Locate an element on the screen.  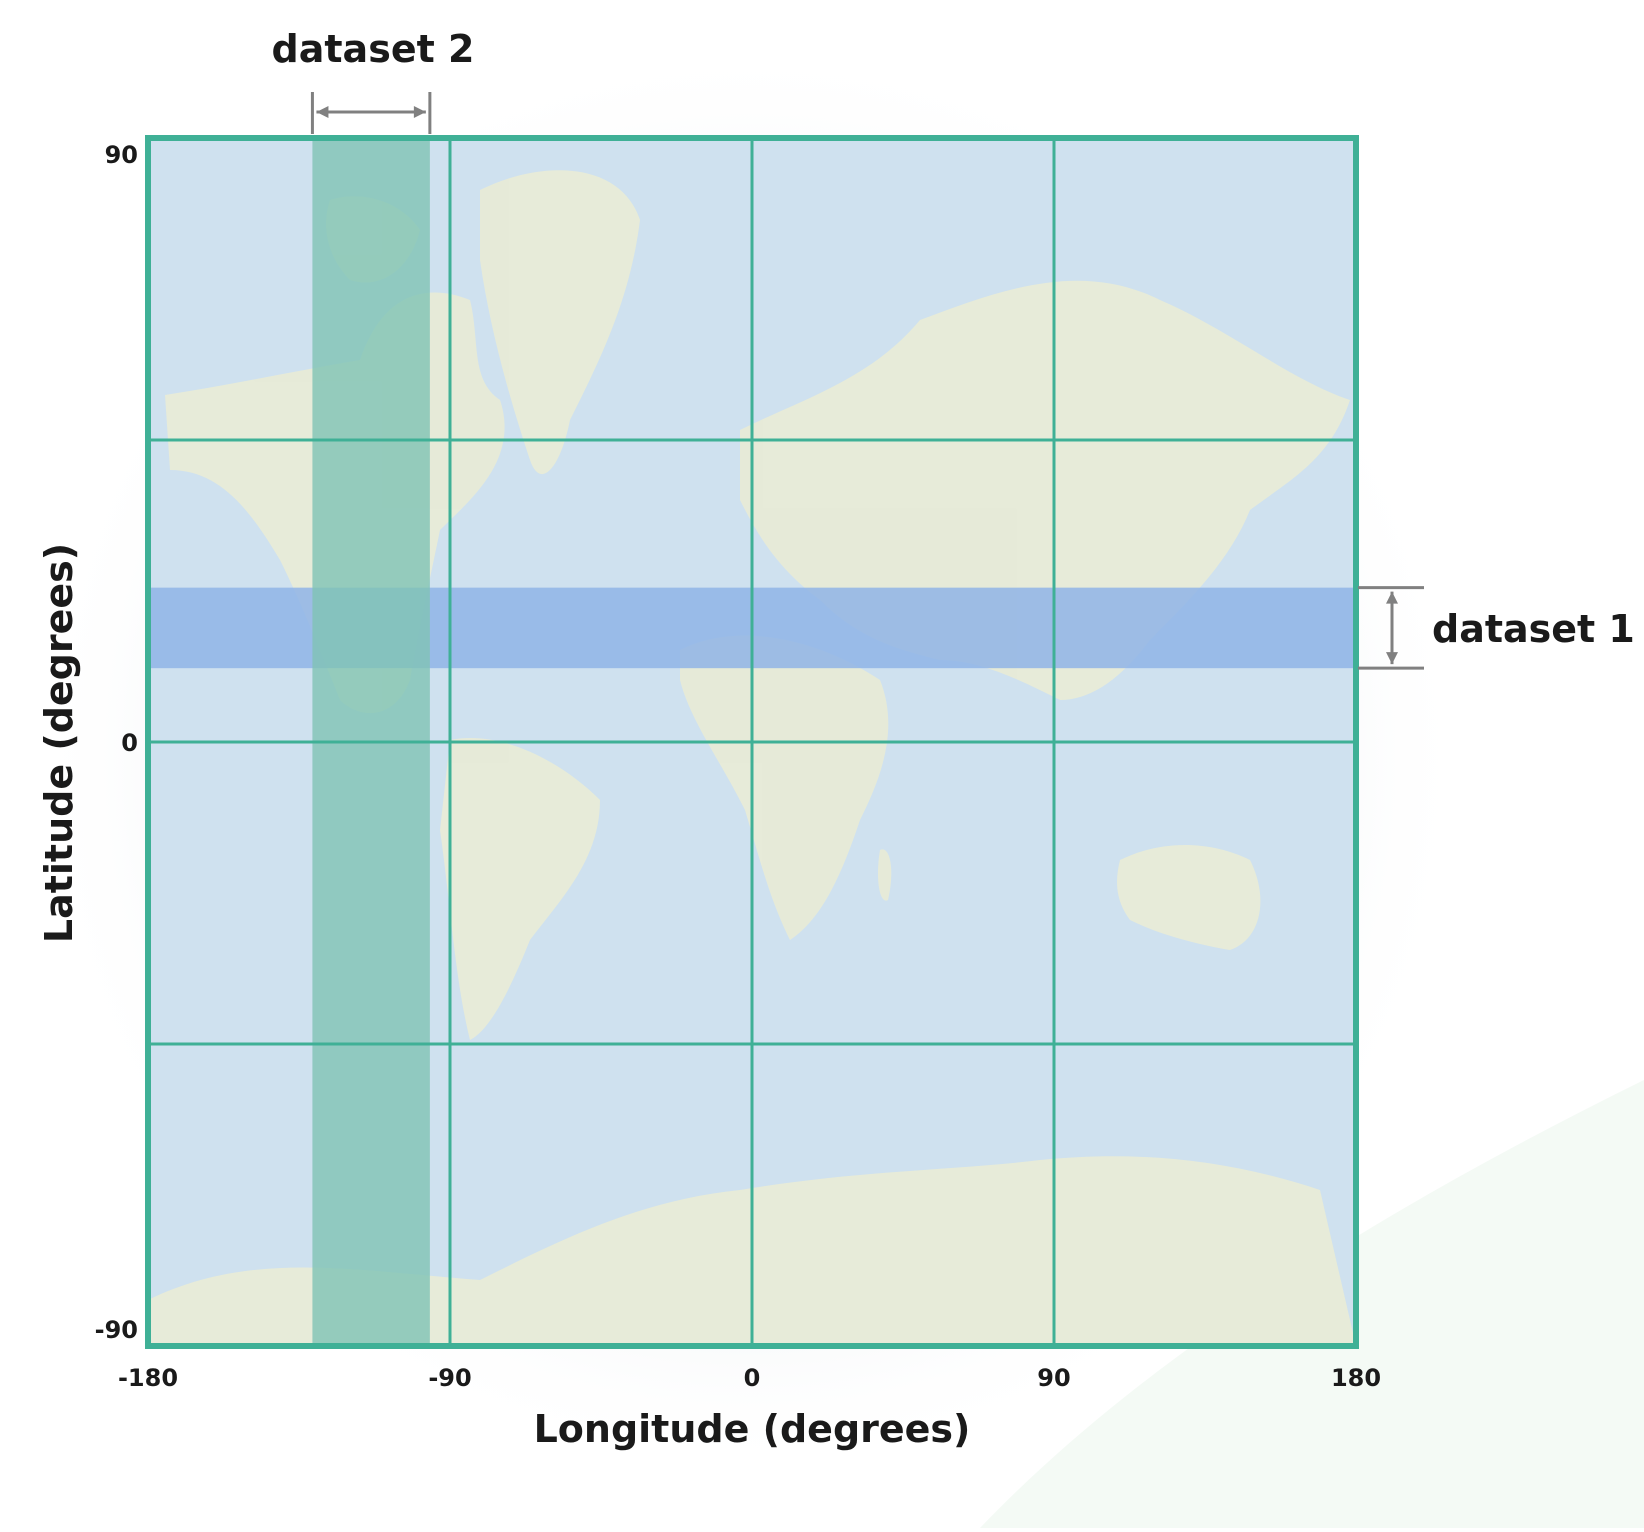
y-tick-label: 90 is located at coordinates (121, 155).